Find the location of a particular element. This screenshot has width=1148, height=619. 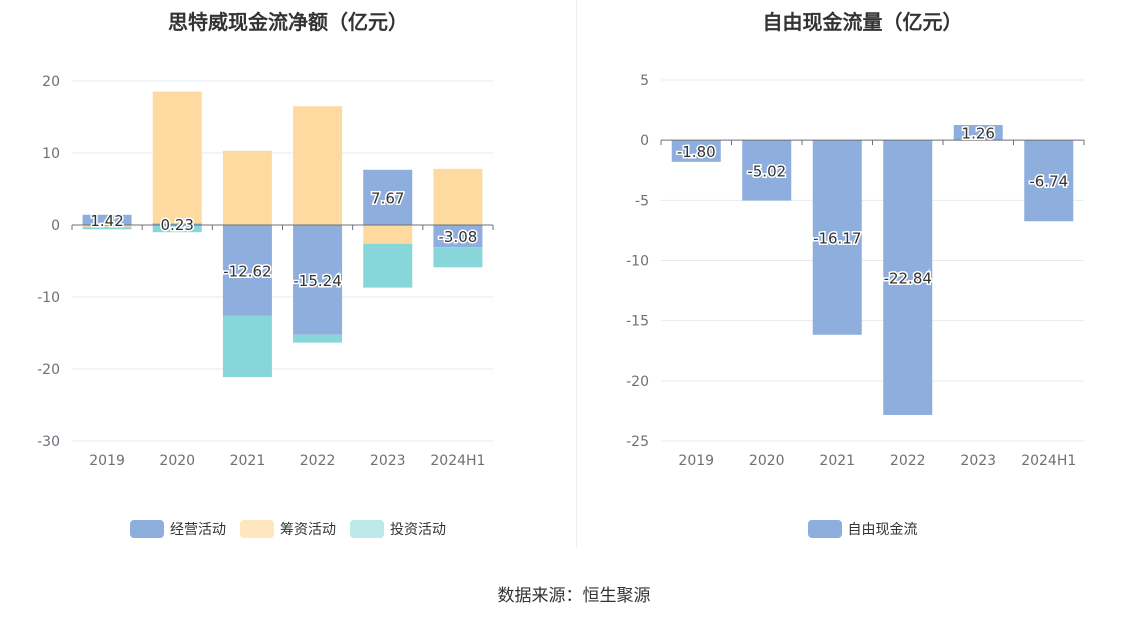

y-tick-label: -30 is located at coordinates (48, 442).